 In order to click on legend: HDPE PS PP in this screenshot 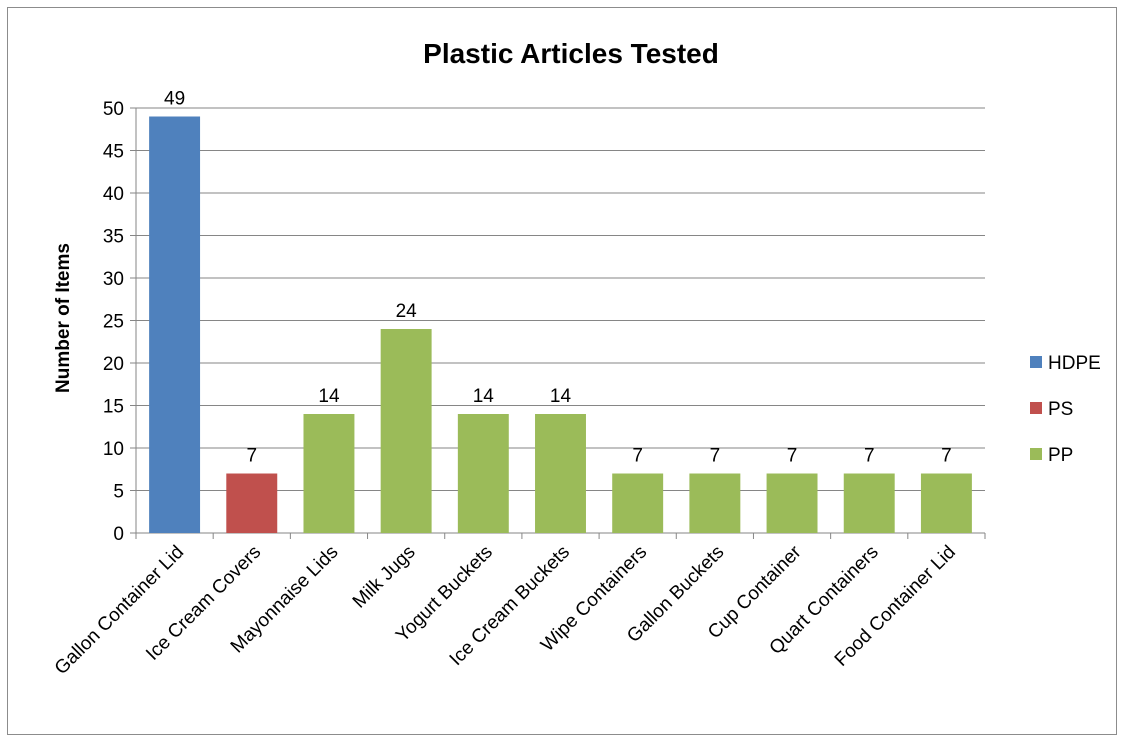, I will do `click(1065, 409)`.